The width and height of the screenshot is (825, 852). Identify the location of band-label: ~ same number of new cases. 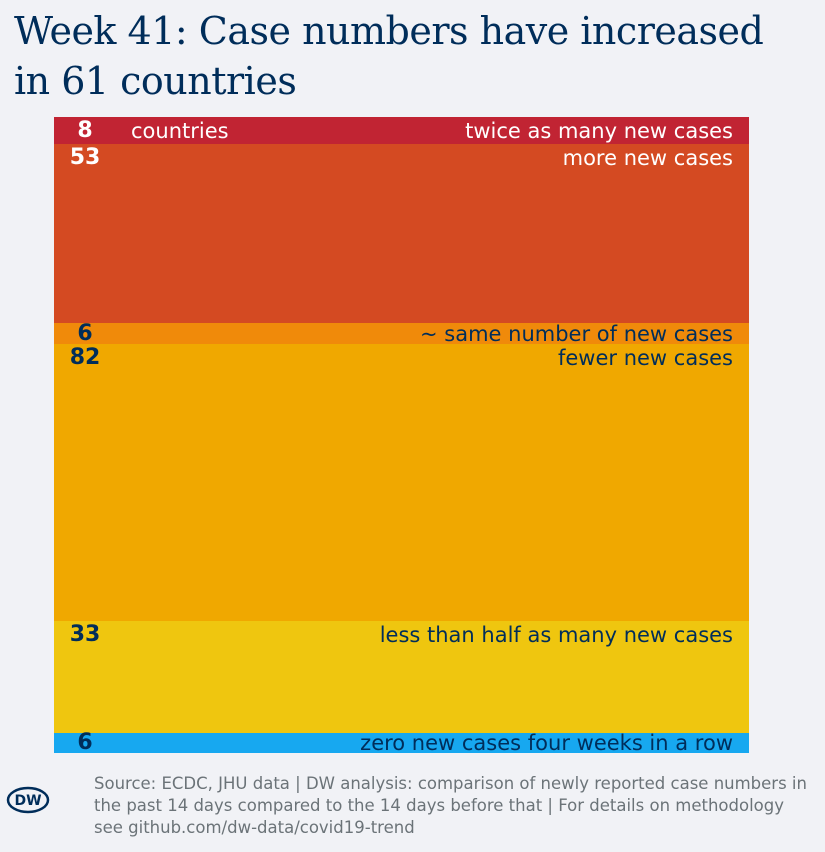
(576, 333).